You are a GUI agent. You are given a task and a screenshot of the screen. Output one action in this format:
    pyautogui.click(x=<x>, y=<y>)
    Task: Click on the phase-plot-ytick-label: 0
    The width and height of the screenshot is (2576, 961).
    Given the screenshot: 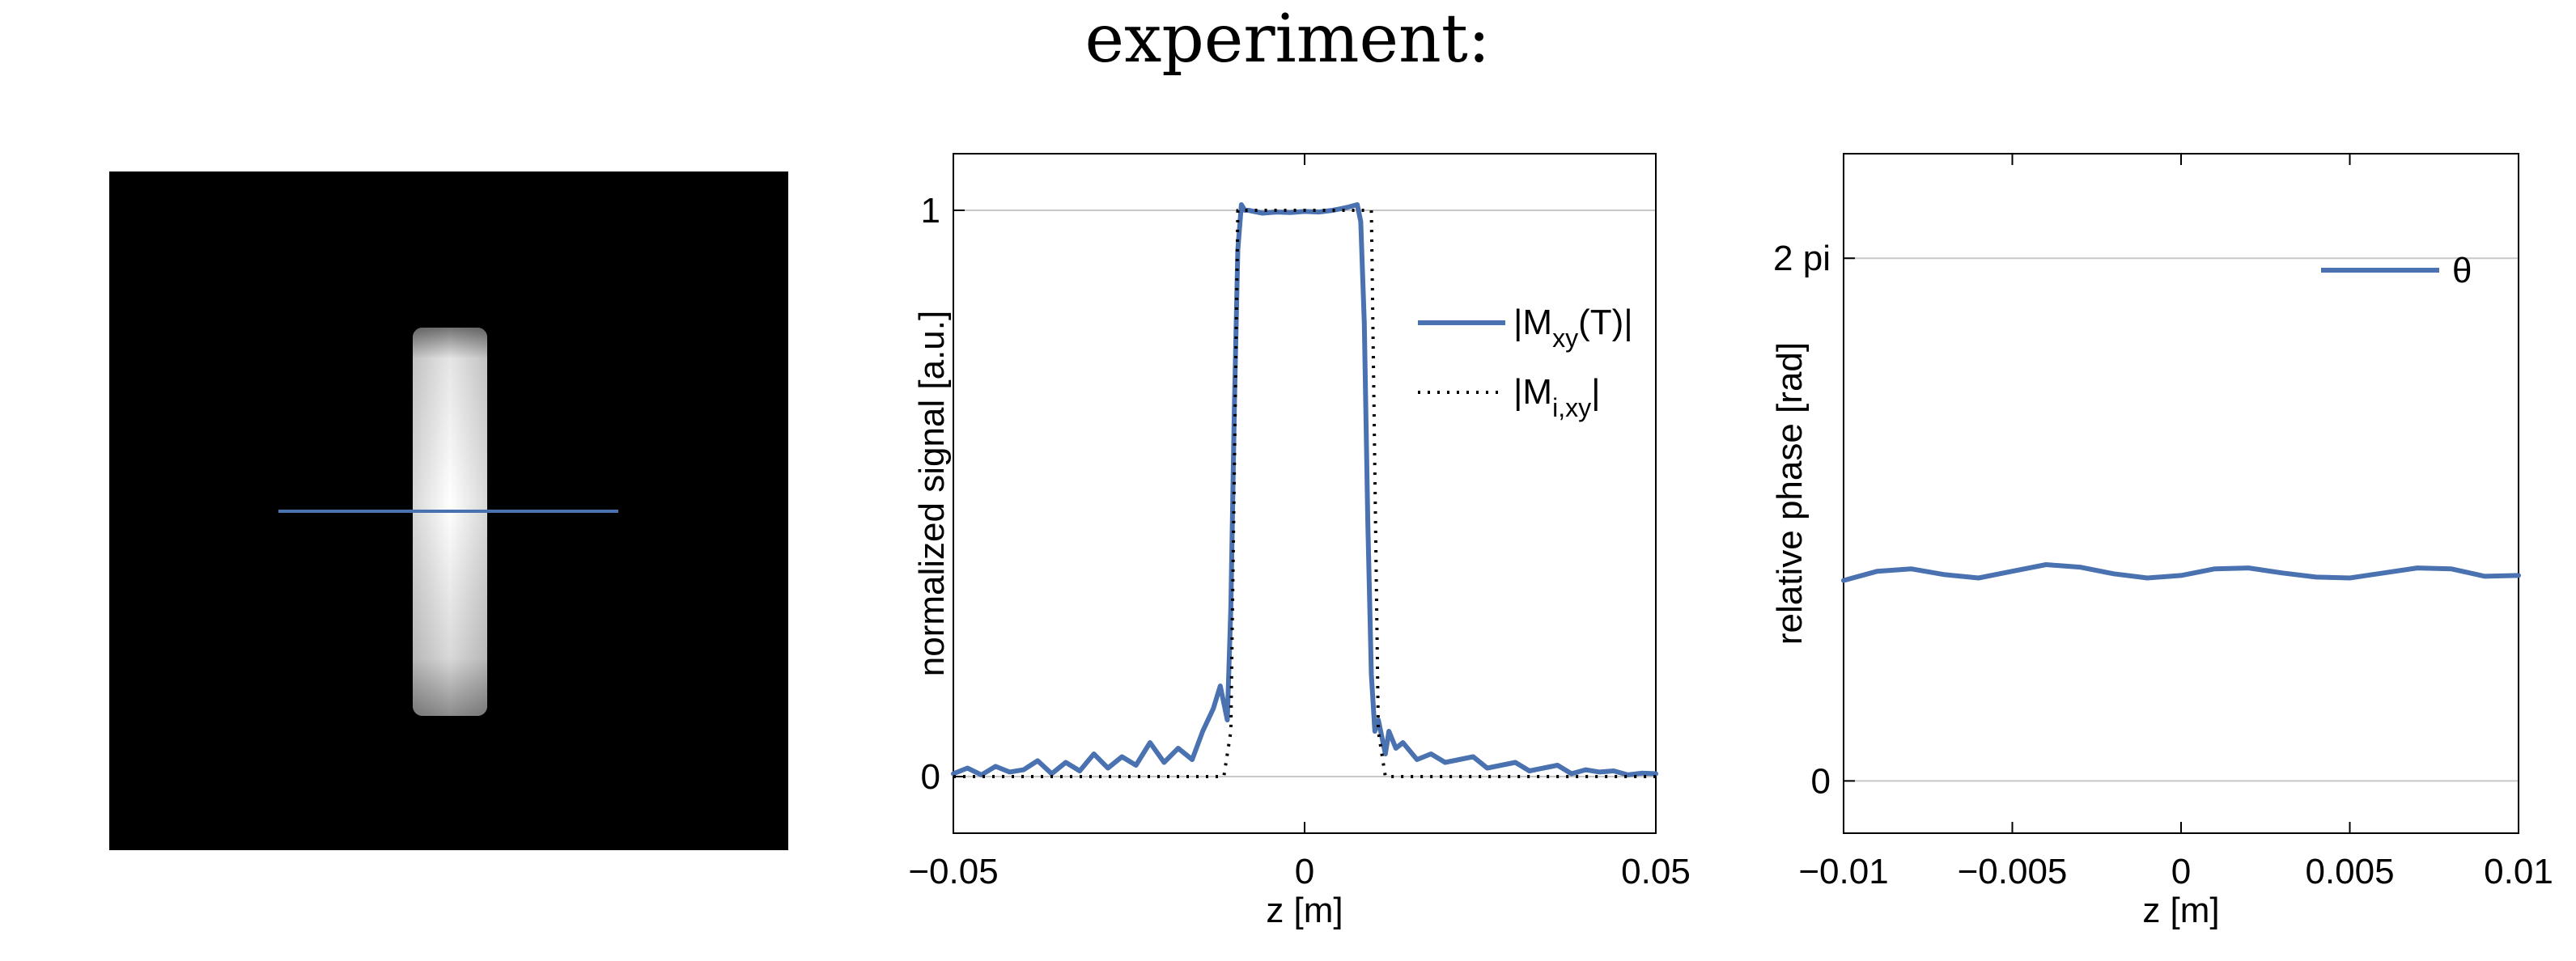 What is the action you would take?
    pyautogui.click(x=1821, y=781)
    